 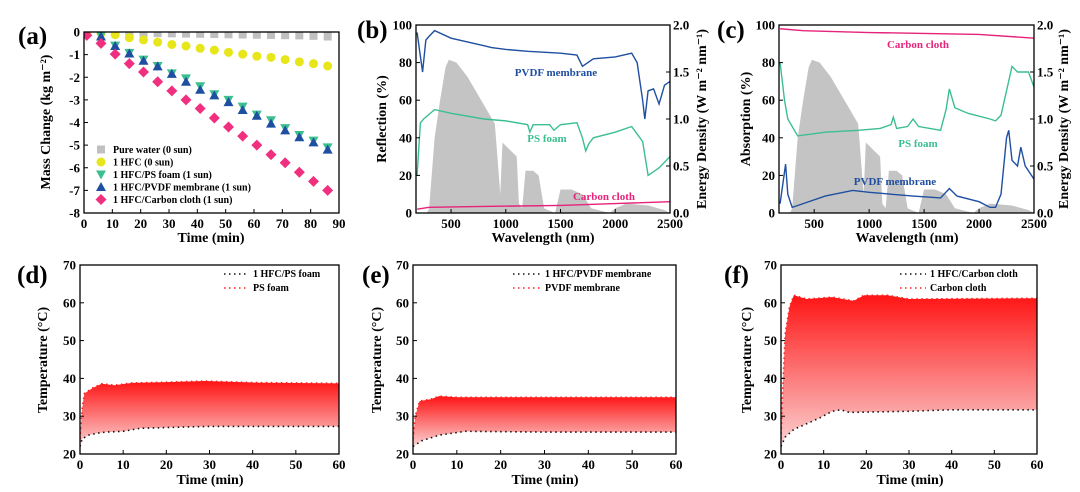 What do you see at coordinates (731, 30) in the screenshot?
I see `panel-label: (c)` at bounding box center [731, 30].